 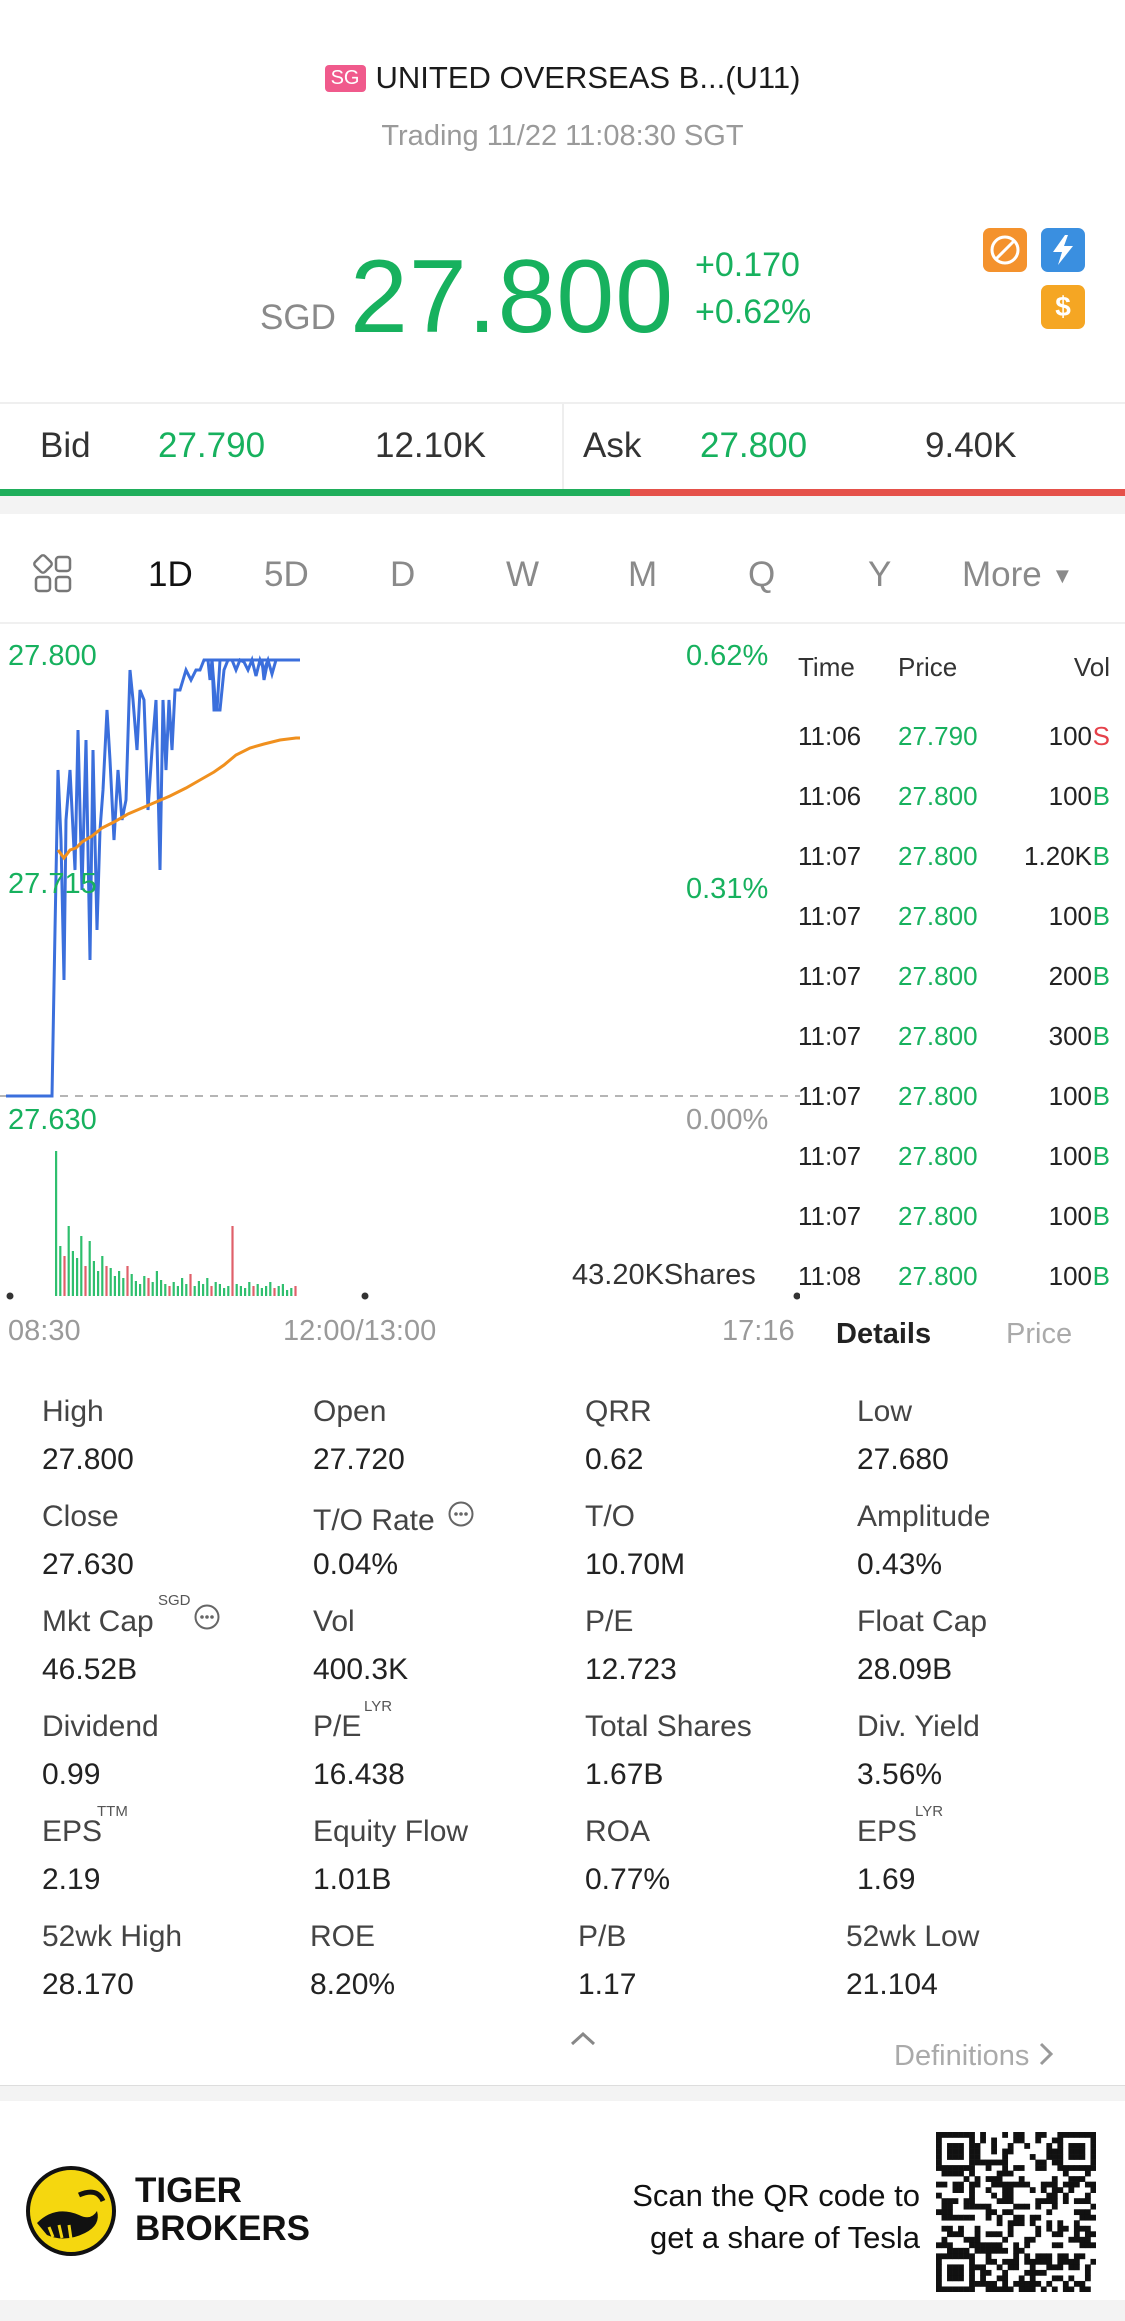 I want to click on divider, so click(x=563, y=446).